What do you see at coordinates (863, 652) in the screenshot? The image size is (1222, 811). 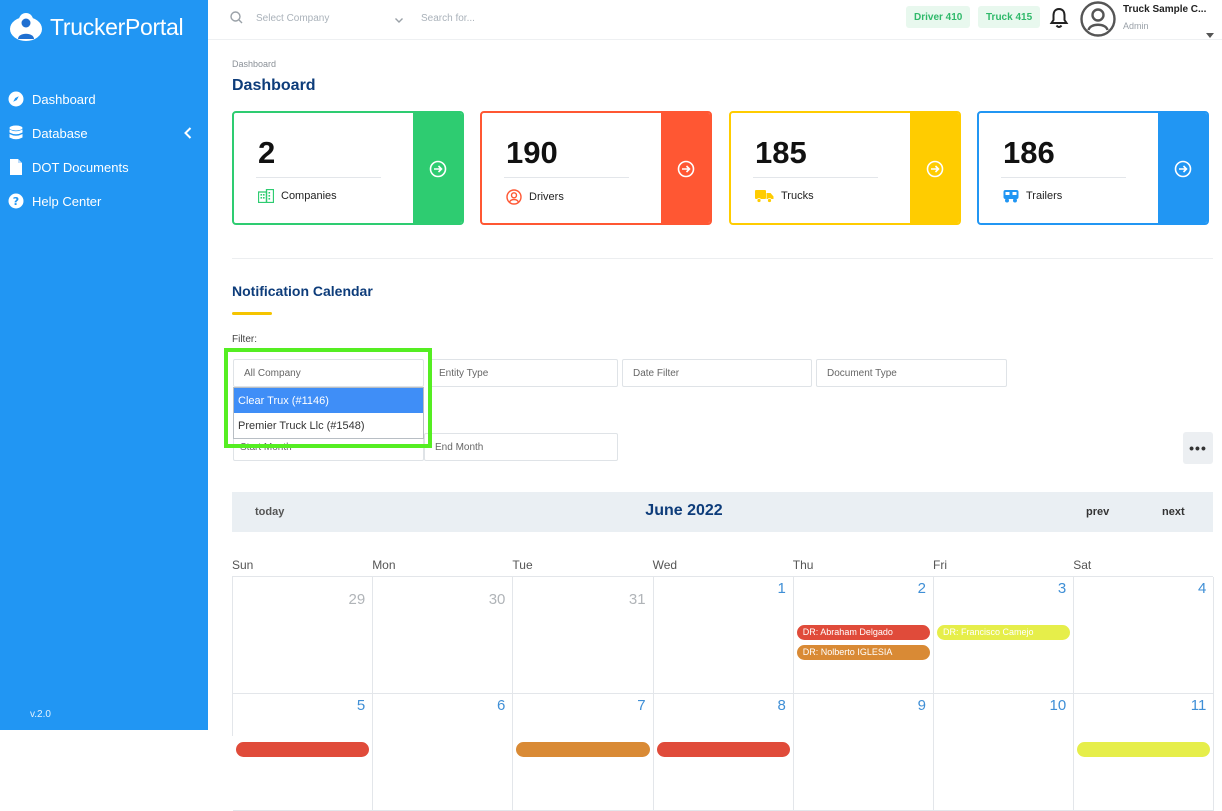 I see `calendar-event: DR: Nolberto IGLESIA` at bounding box center [863, 652].